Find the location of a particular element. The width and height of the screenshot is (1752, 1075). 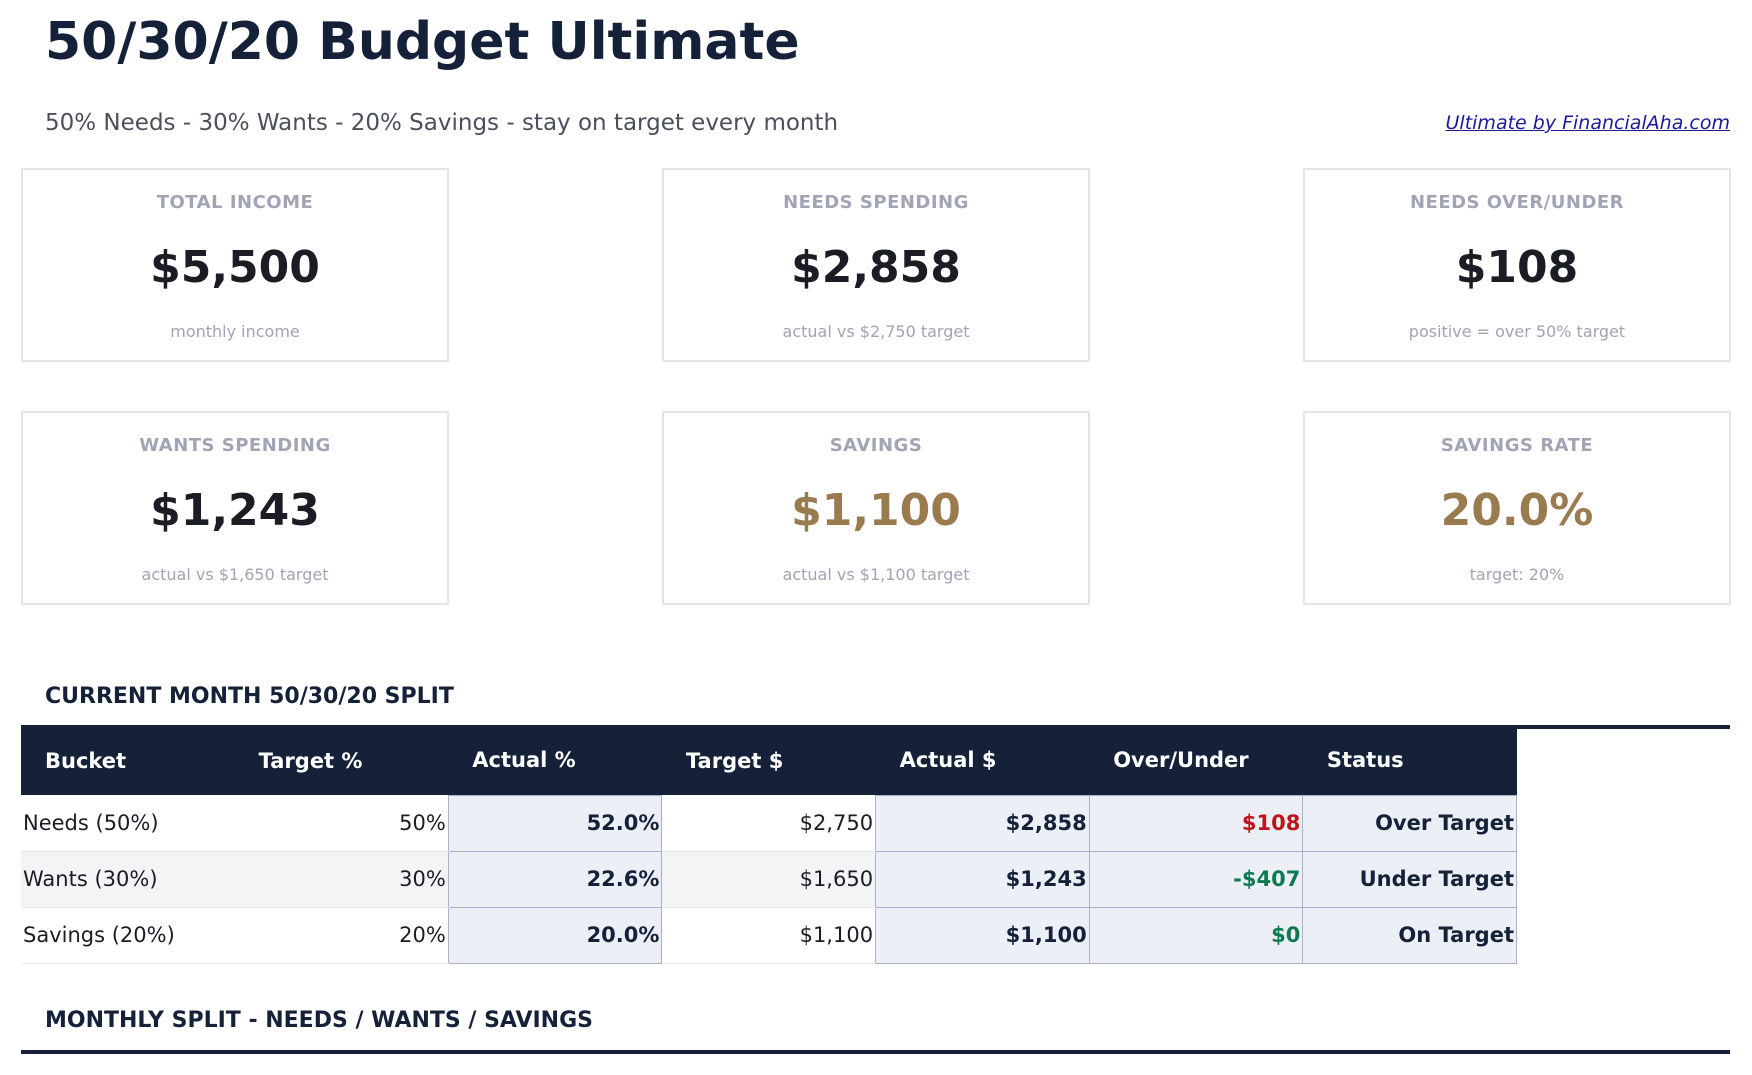

card-label: SAVINGS is located at coordinates (876, 445).